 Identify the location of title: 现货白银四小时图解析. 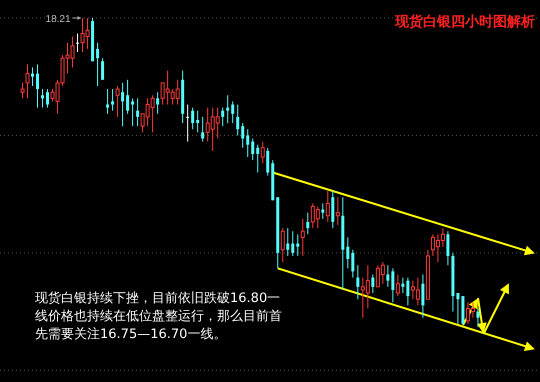
(465, 22).